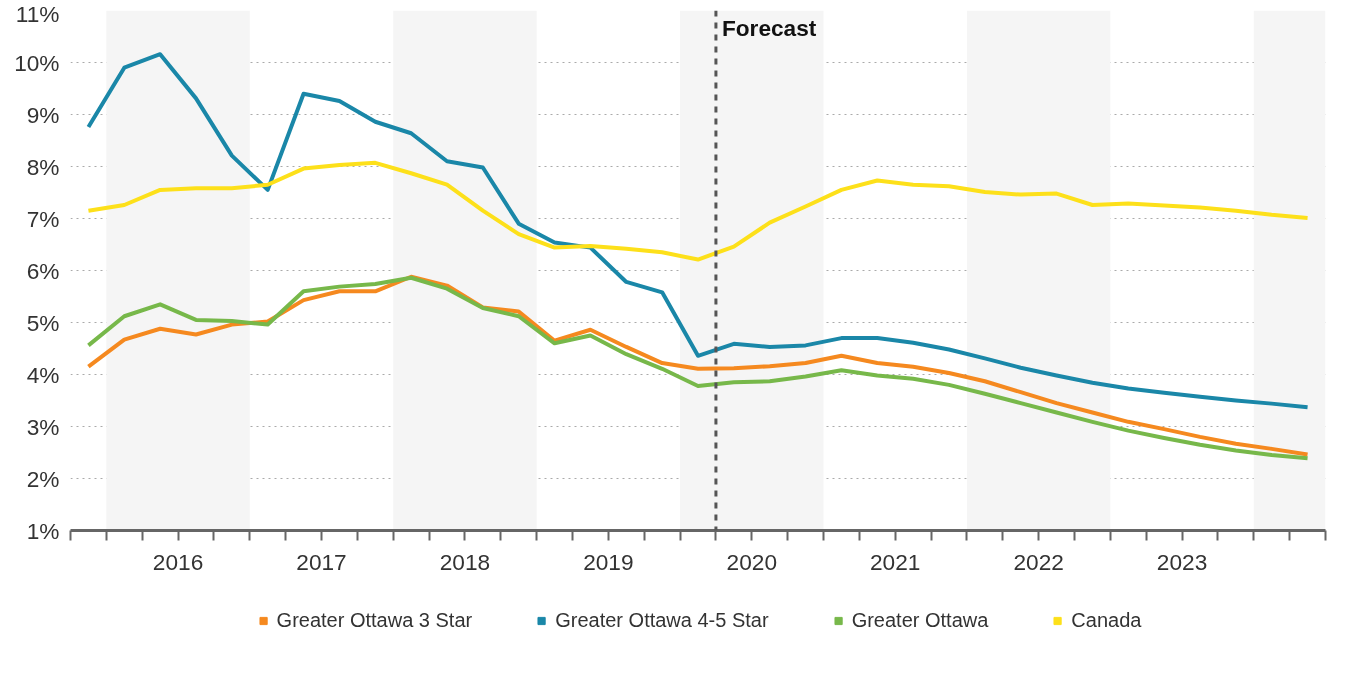 Image resolution: width=1367 pixels, height=680 pixels. I want to click on legend-label: Greater Ottawa 4-5 Star, so click(662, 620).